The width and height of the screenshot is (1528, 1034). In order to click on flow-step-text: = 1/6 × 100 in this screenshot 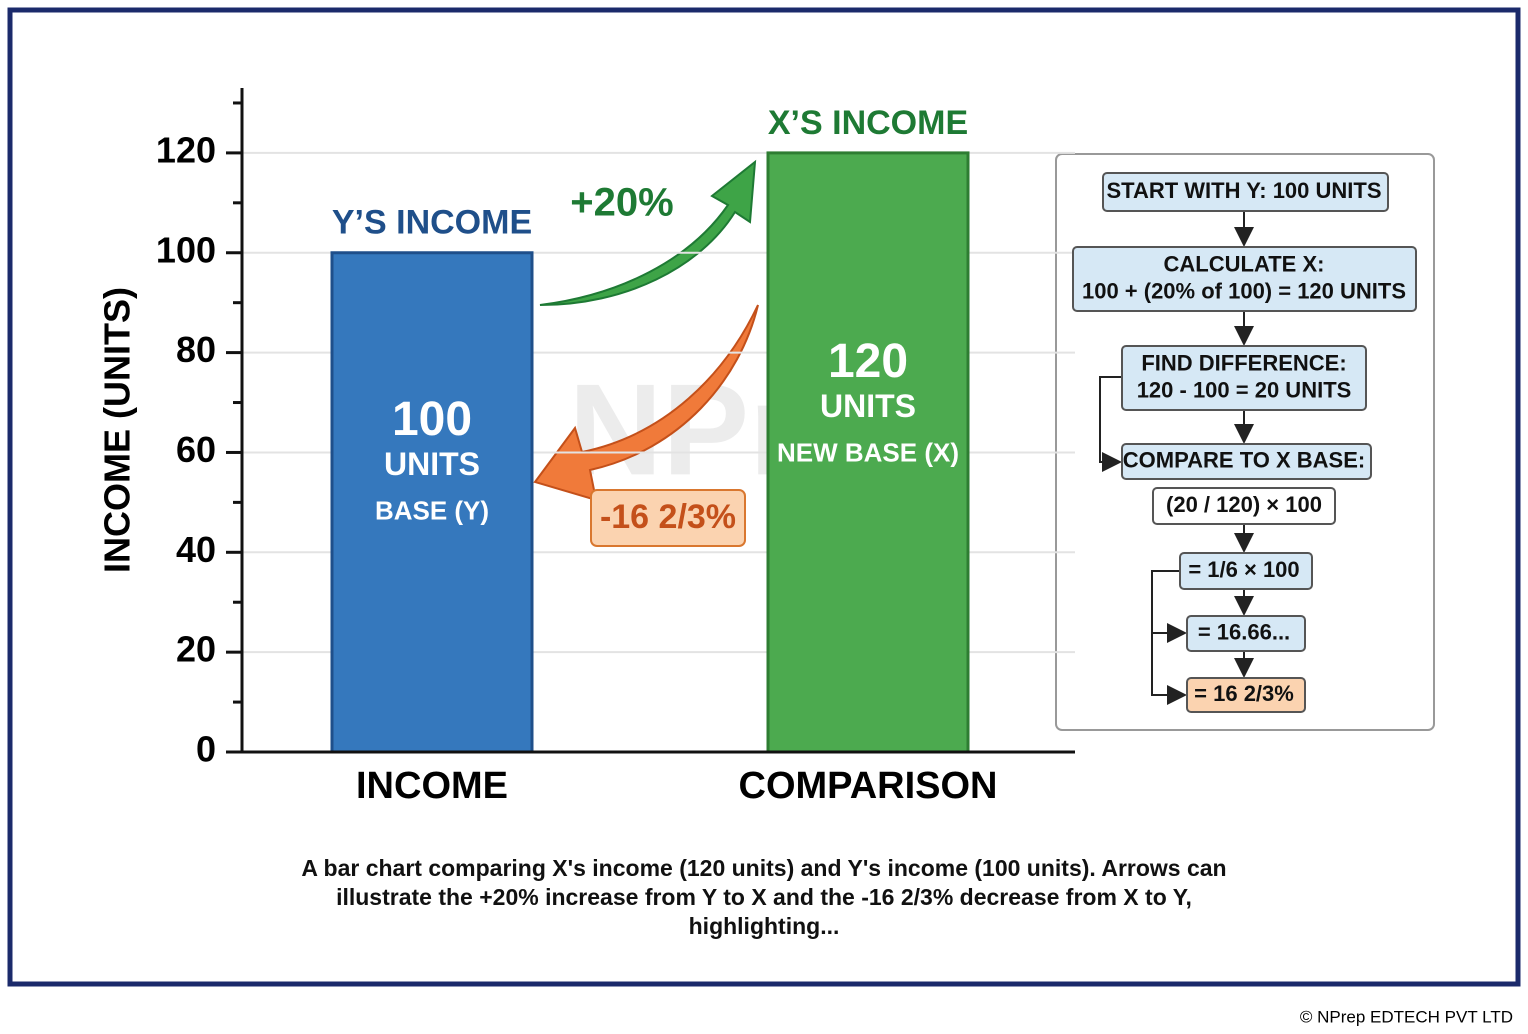, I will do `click(1243, 569)`.